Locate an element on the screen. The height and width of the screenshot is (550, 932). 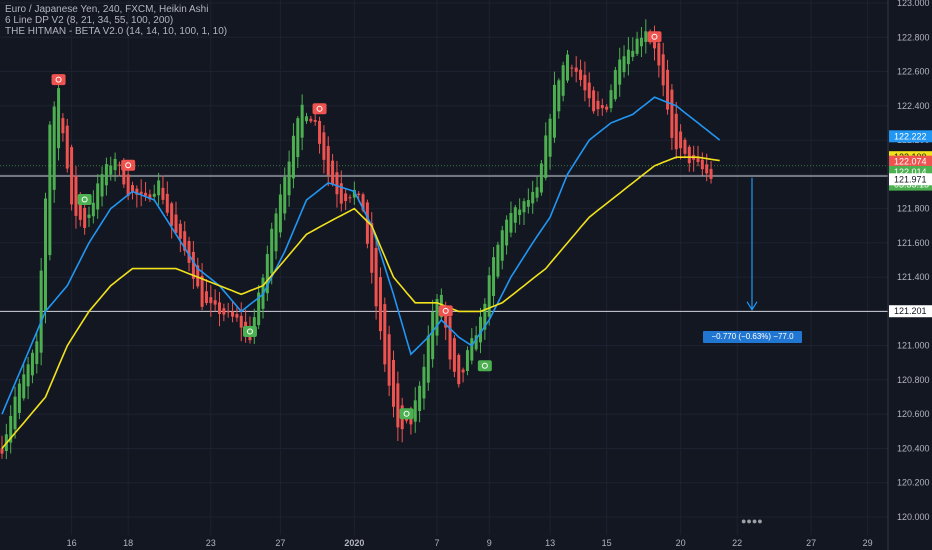
price-tick-label: 122.800 is located at coordinates (913, 37).